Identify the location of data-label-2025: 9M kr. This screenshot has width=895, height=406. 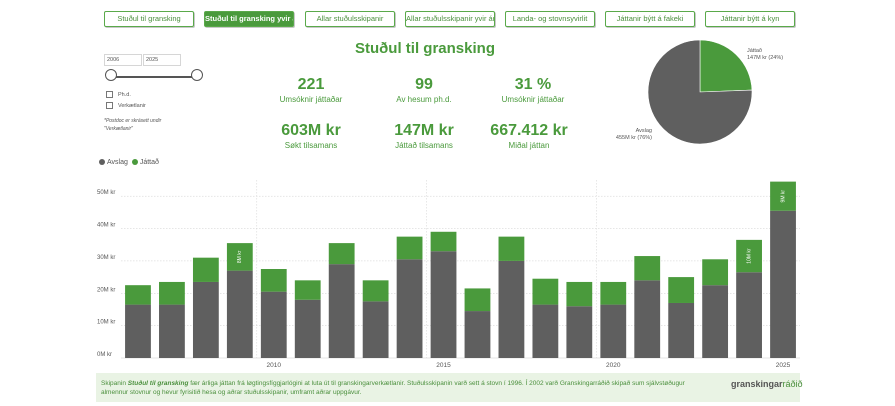
(783, 196).